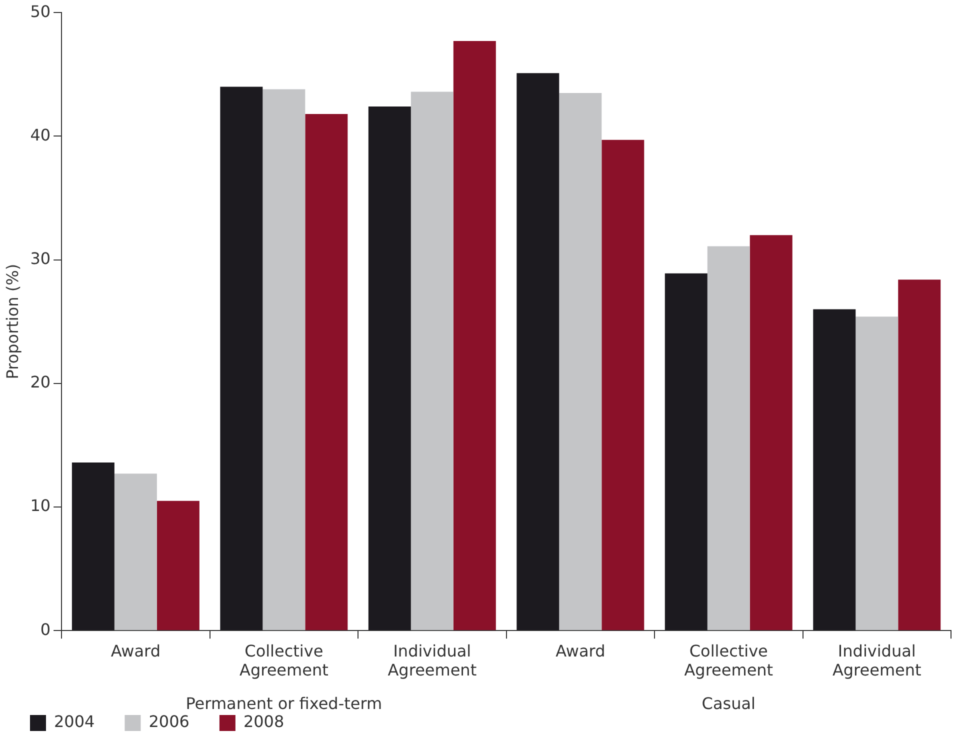  What do you see at coordinates (45, 629) in the screenshot?
I see `y-tick-label: 0` at bounding box center [45, 629].